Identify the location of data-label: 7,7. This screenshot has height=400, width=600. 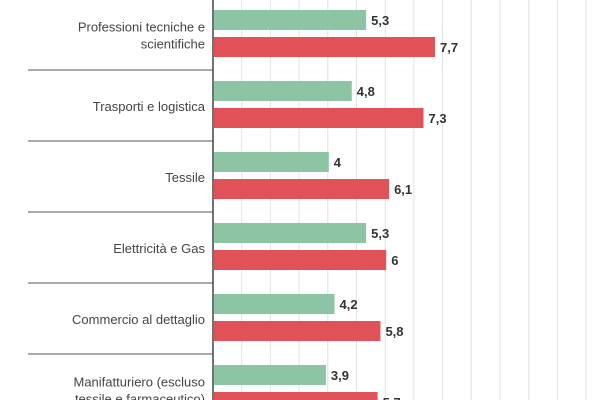
(449, 47).